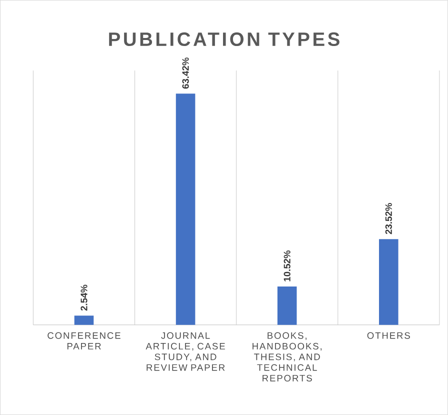 The width and height of the screenshot is (448, 415). Describe the element at coordinates (84, 341) in the screenshot. I see `x-tick-label: CONFERENCE PAPER` at that location.